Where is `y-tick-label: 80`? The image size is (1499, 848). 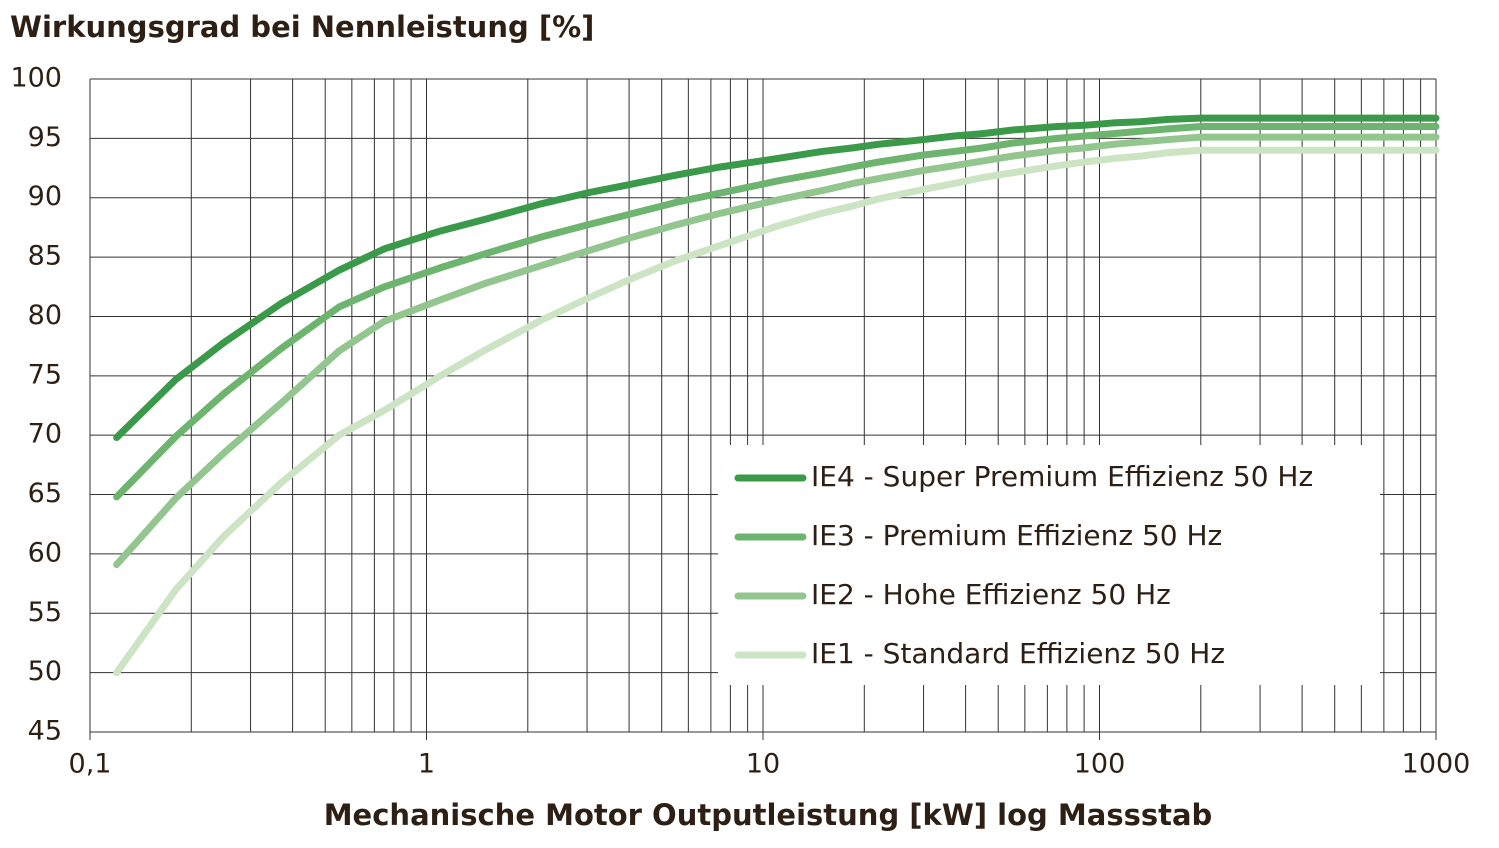
y-tick-label: 80 is located at coordinates (45, 315).